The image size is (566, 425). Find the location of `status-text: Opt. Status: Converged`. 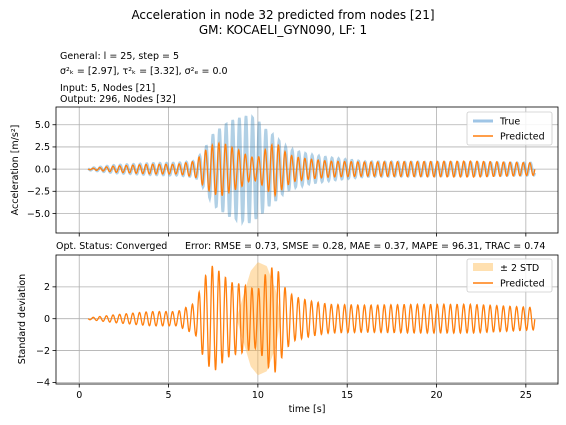

status-text: Opt. Status: Converged is located at coordinates (112, 246).